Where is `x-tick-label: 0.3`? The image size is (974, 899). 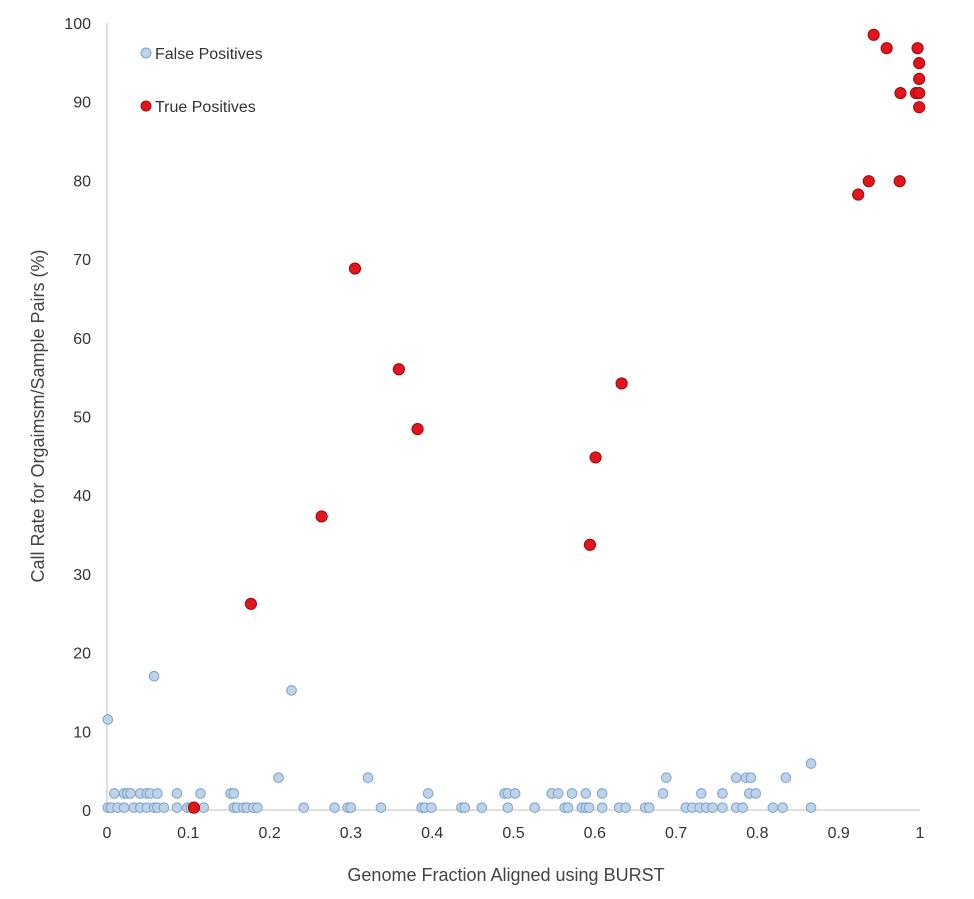 x-tick-label: 0.3 is located at coordinates (351, 833).